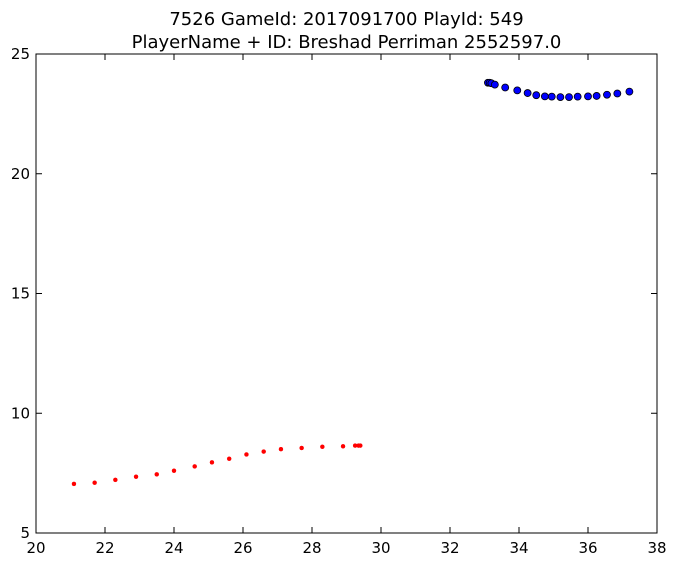  What do you see at coordinates (20, 174) in the screenshot?
I see `y-tick-label: 20` at bounding box center [20, 174].